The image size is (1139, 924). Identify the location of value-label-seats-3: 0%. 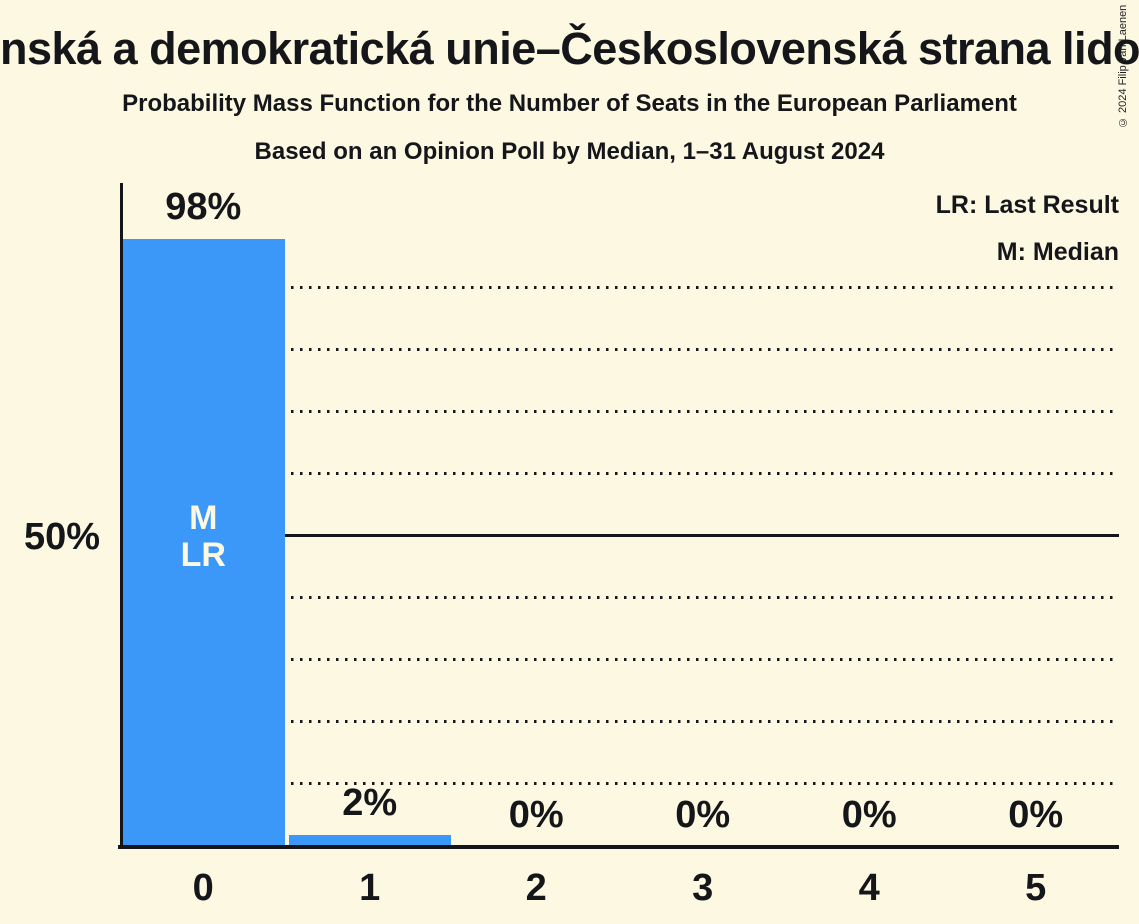
(703, 815).